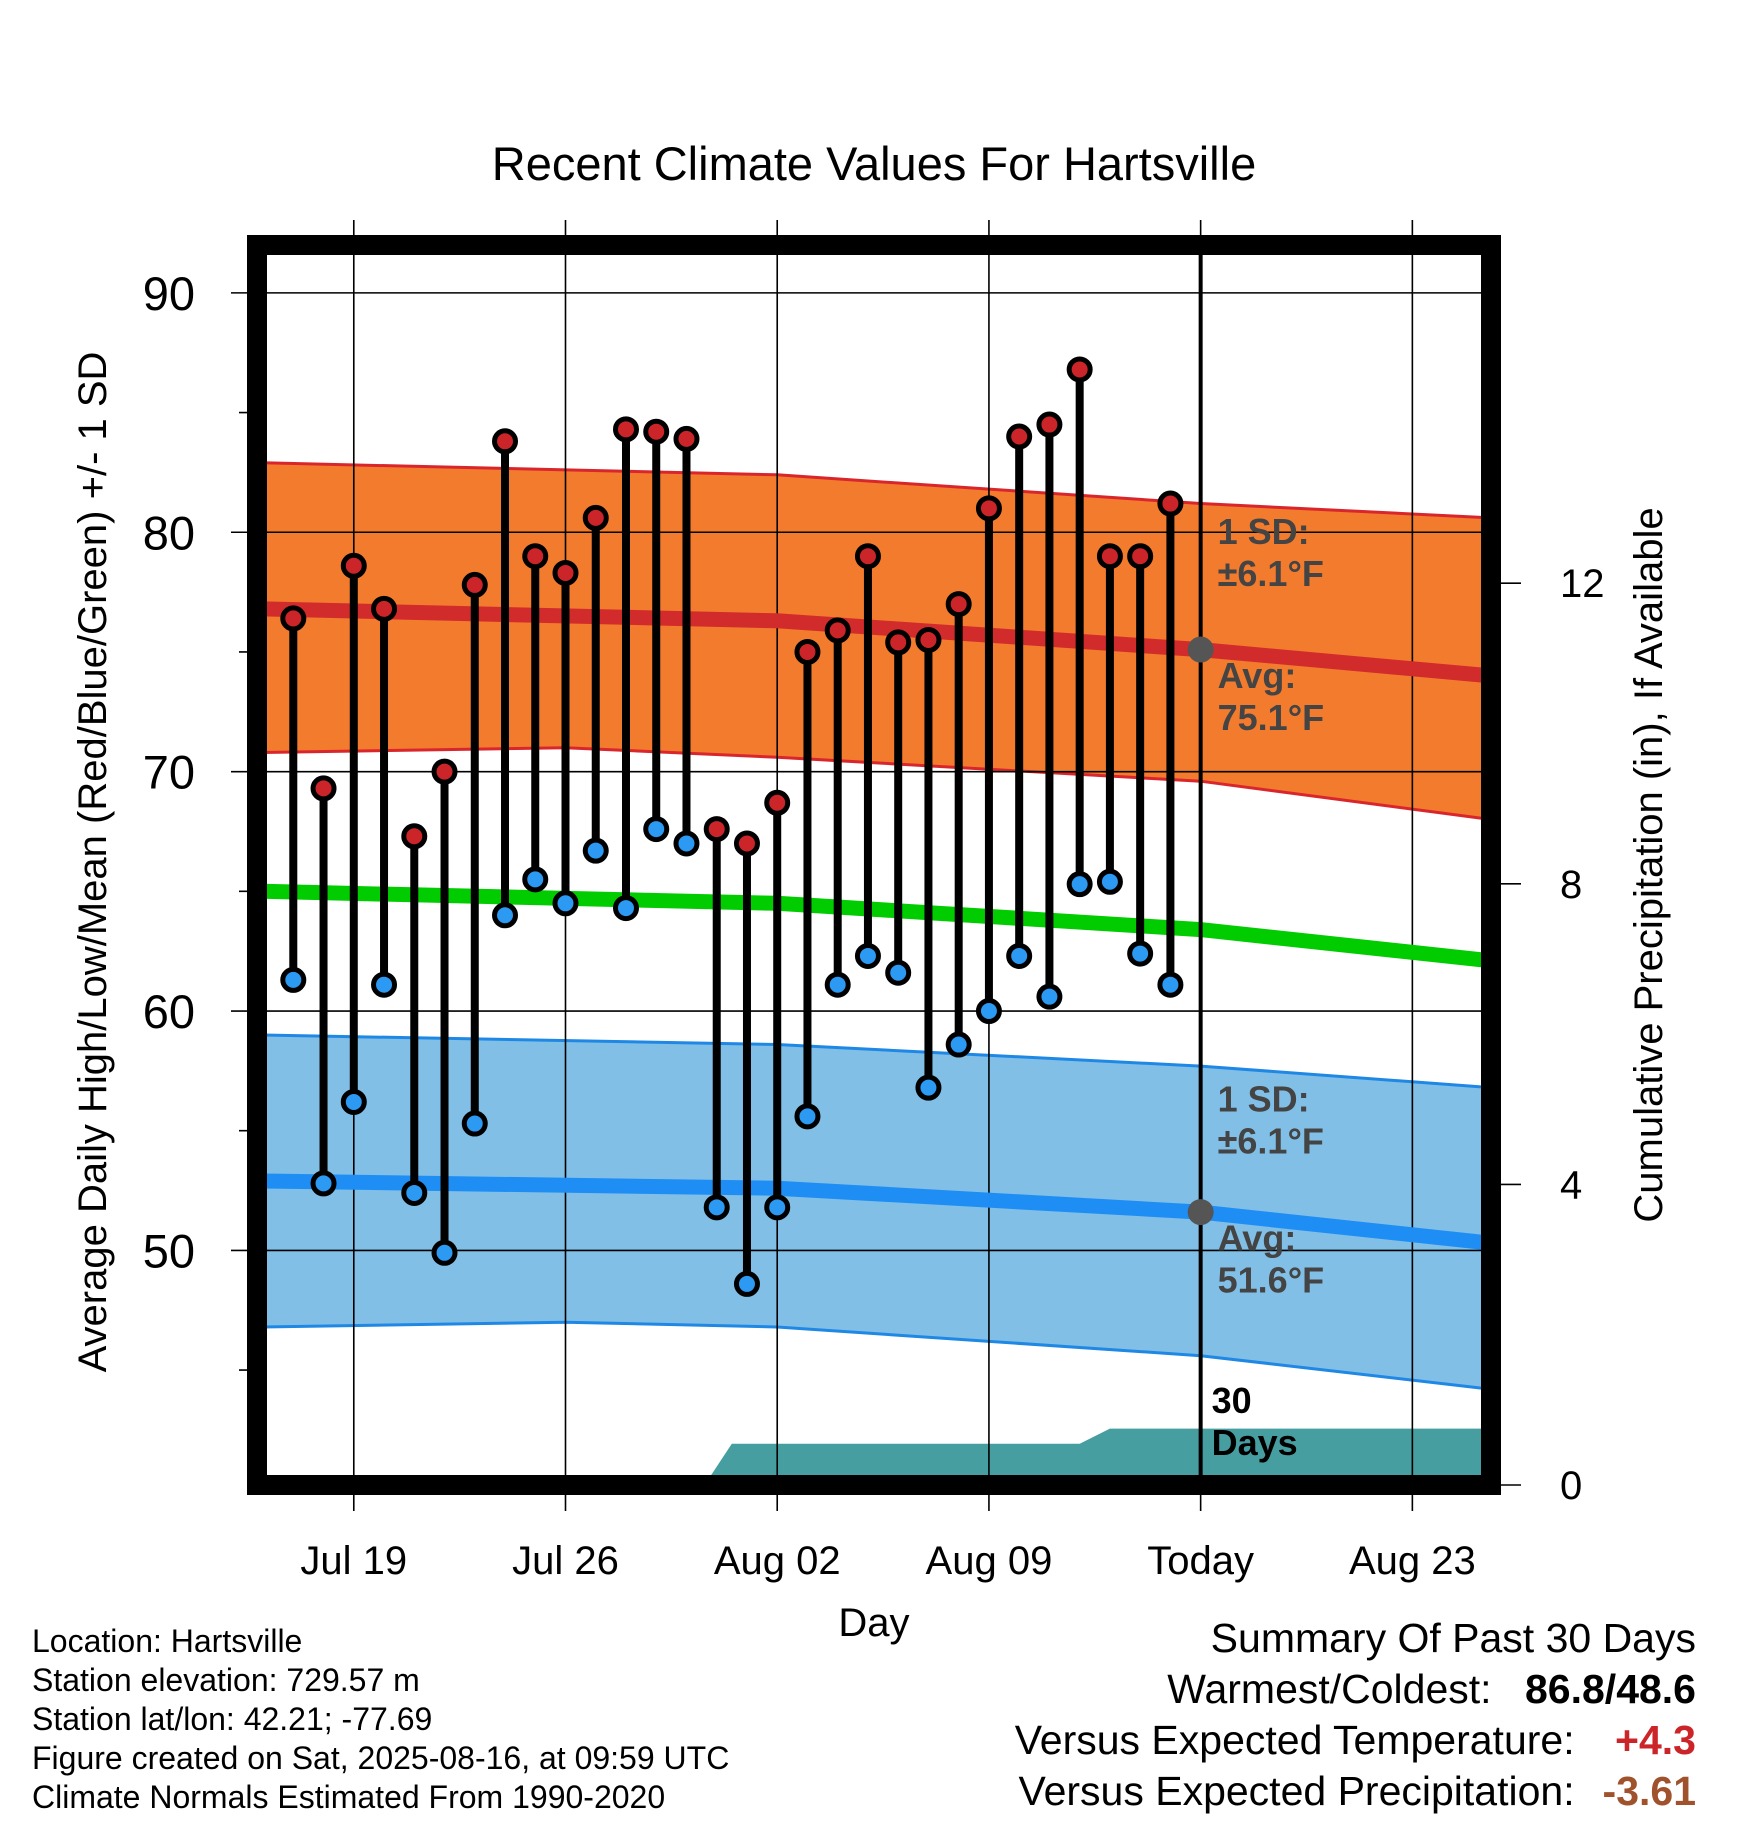  Describe the element at coordinates (169, 293) in the screenshot. I see `y-tick-label: 90` at that location.